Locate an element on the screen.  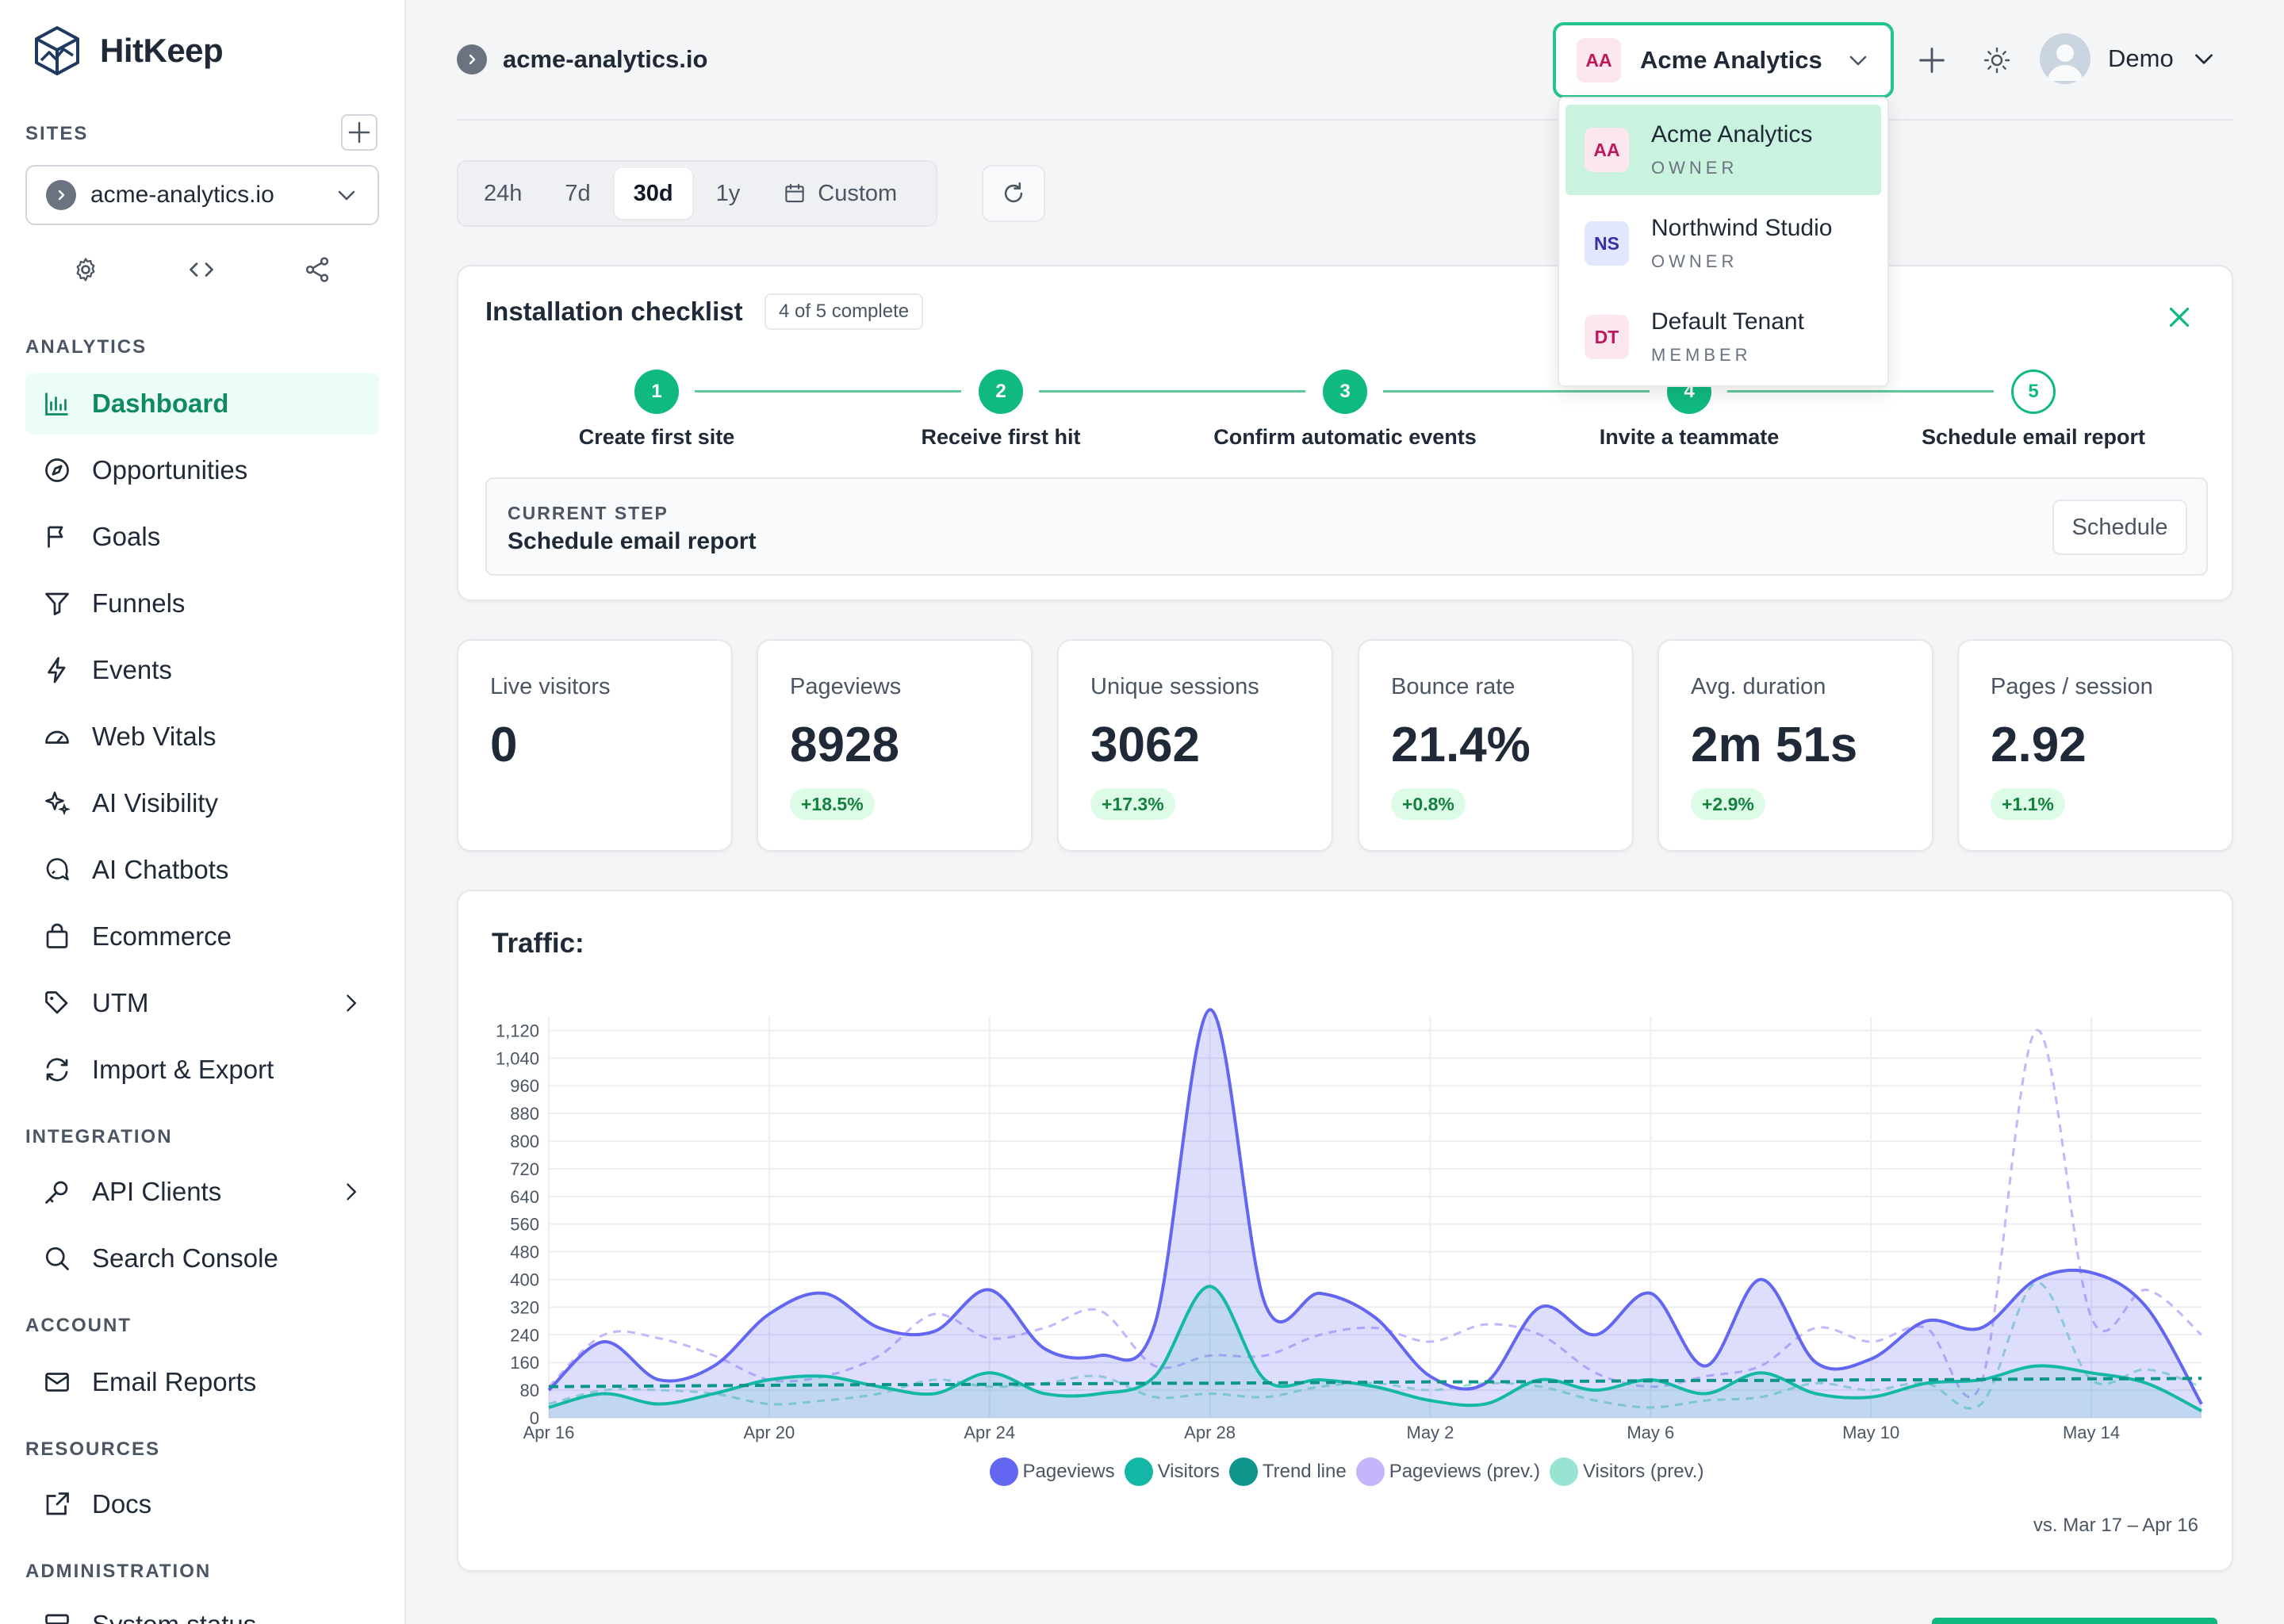
add-button is located at coordinates (1932, 60).